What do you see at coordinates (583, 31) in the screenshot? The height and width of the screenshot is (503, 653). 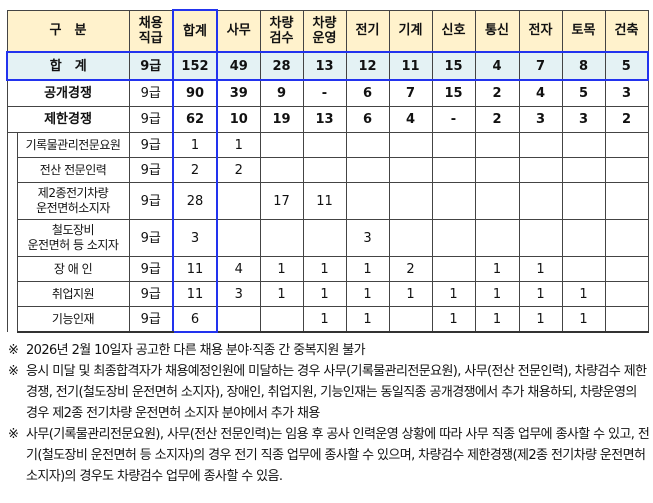 I see `column-header: 토목` at bounding box center [583, 31].